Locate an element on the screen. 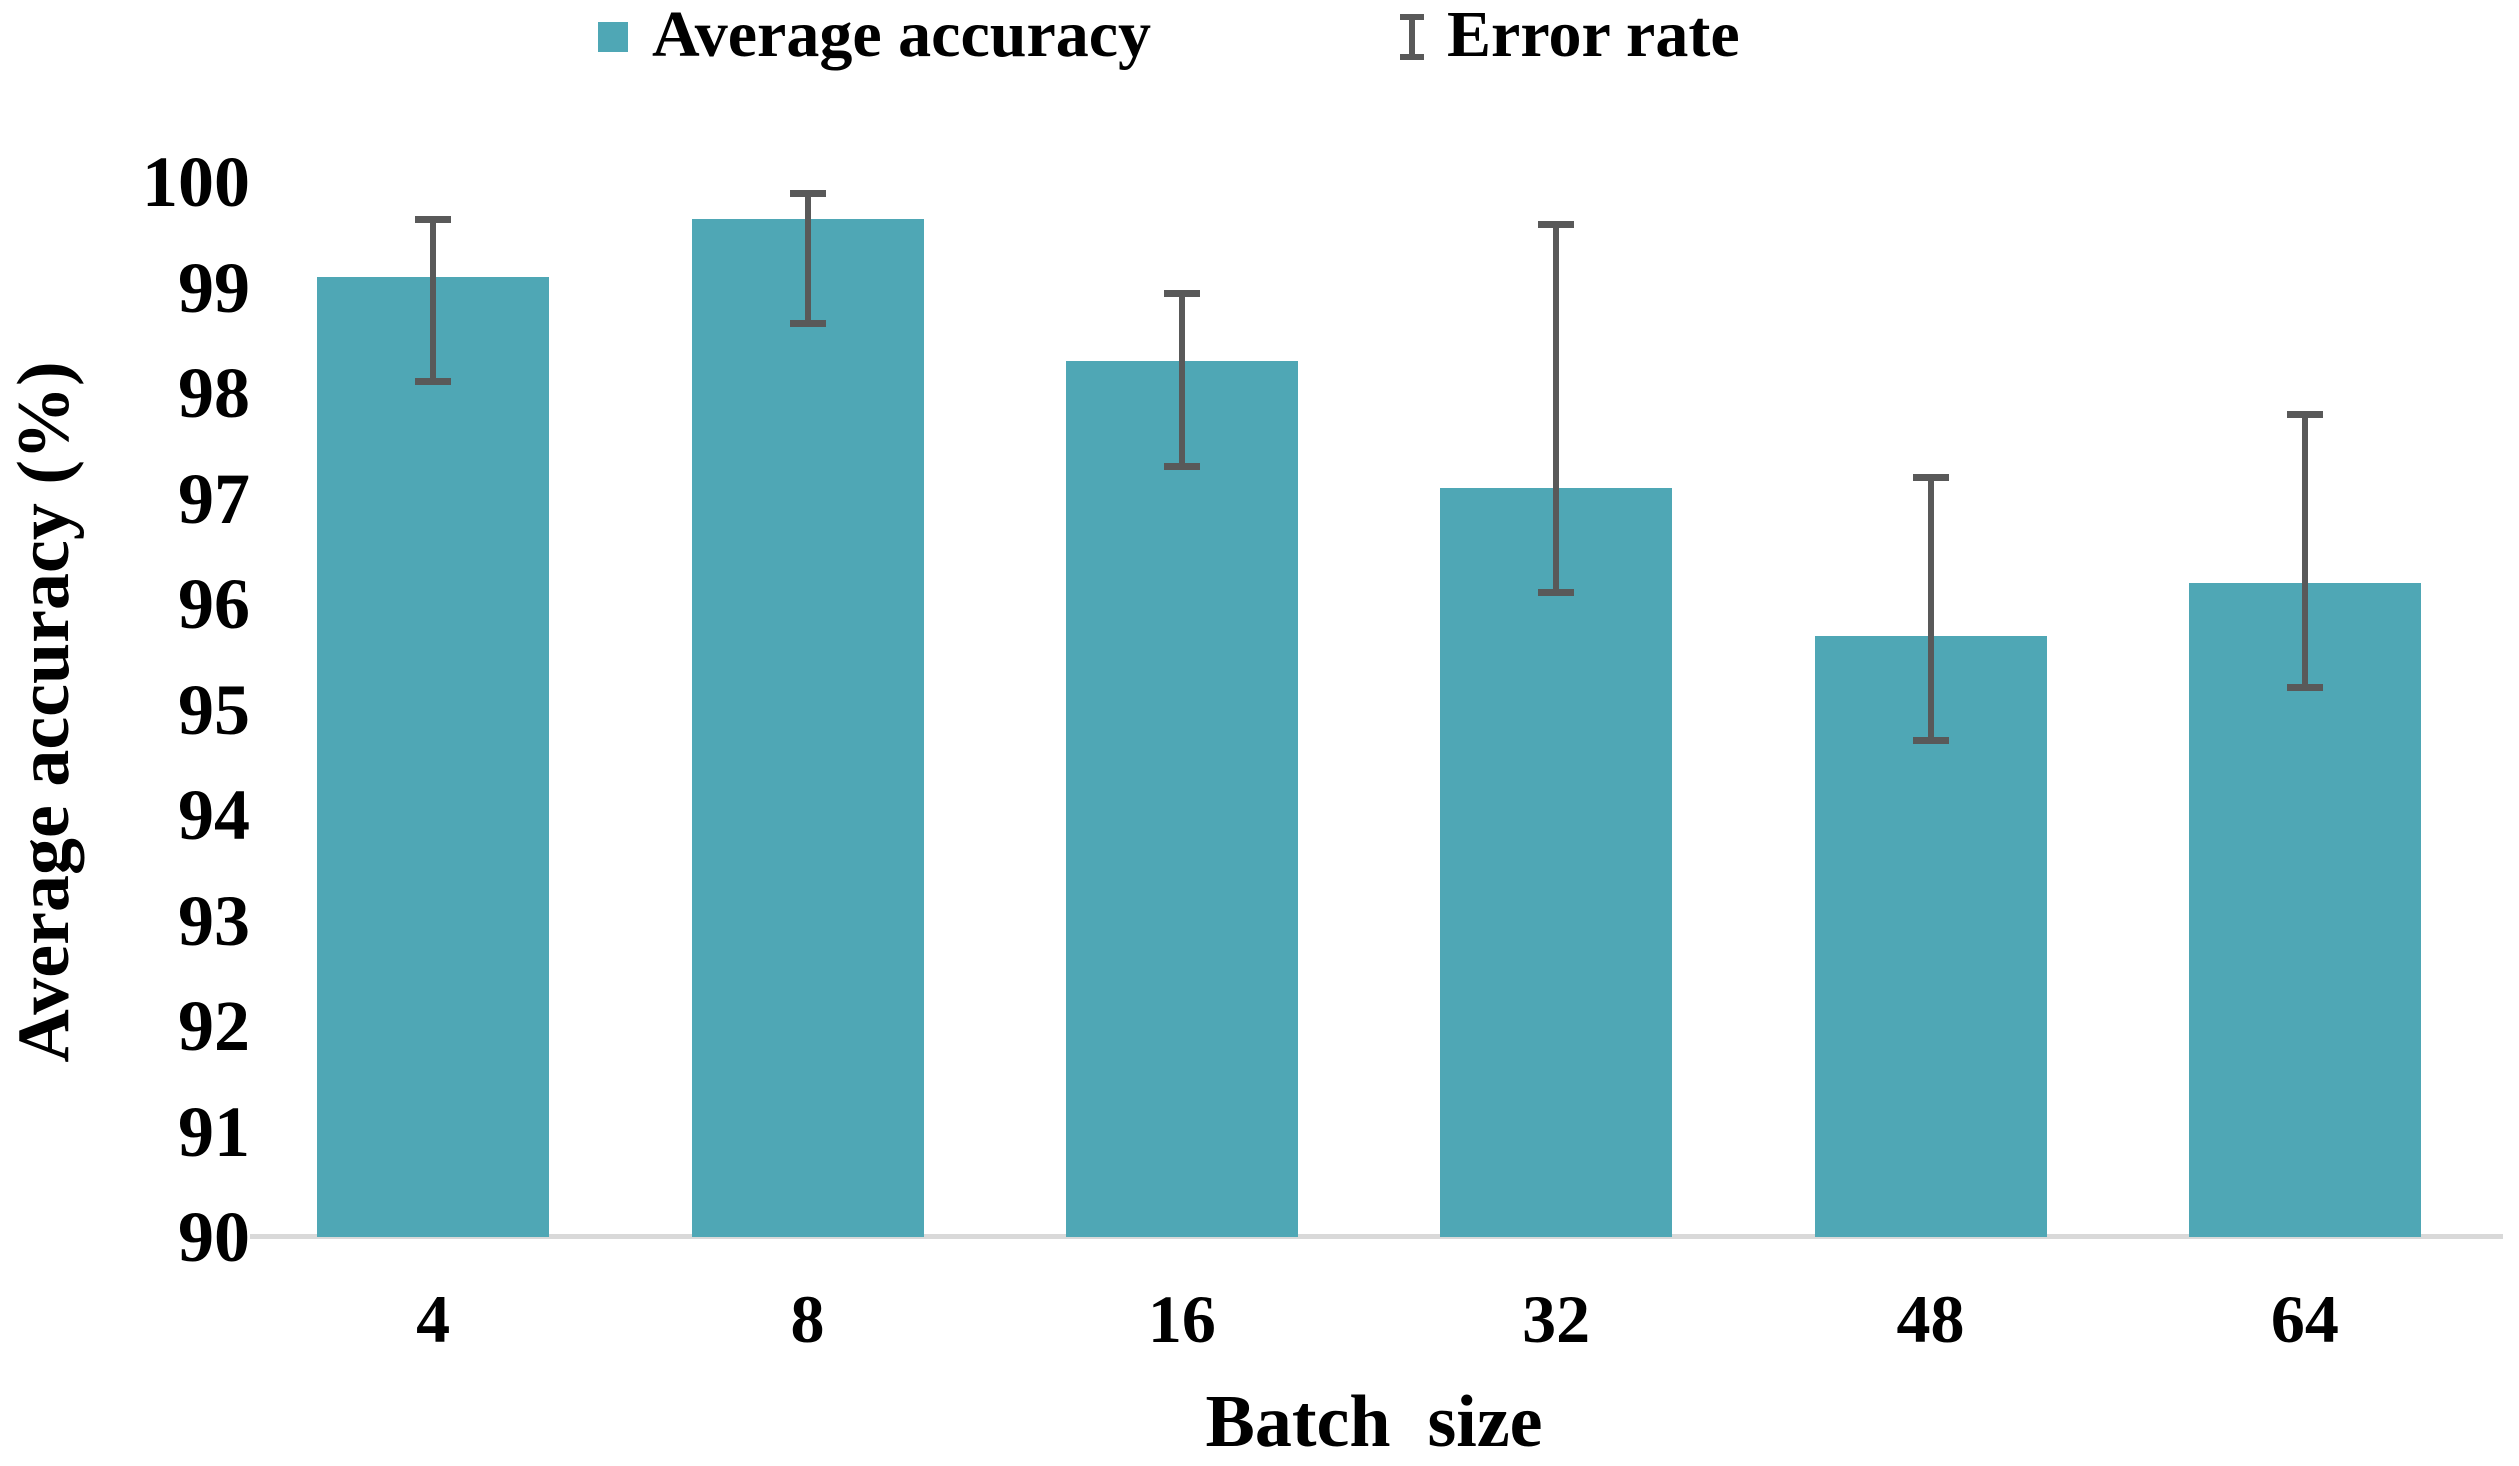 The width and height of the screenshot is (2519, 1466). x-tick-label: 8 is located at coordinates (807, 1319).